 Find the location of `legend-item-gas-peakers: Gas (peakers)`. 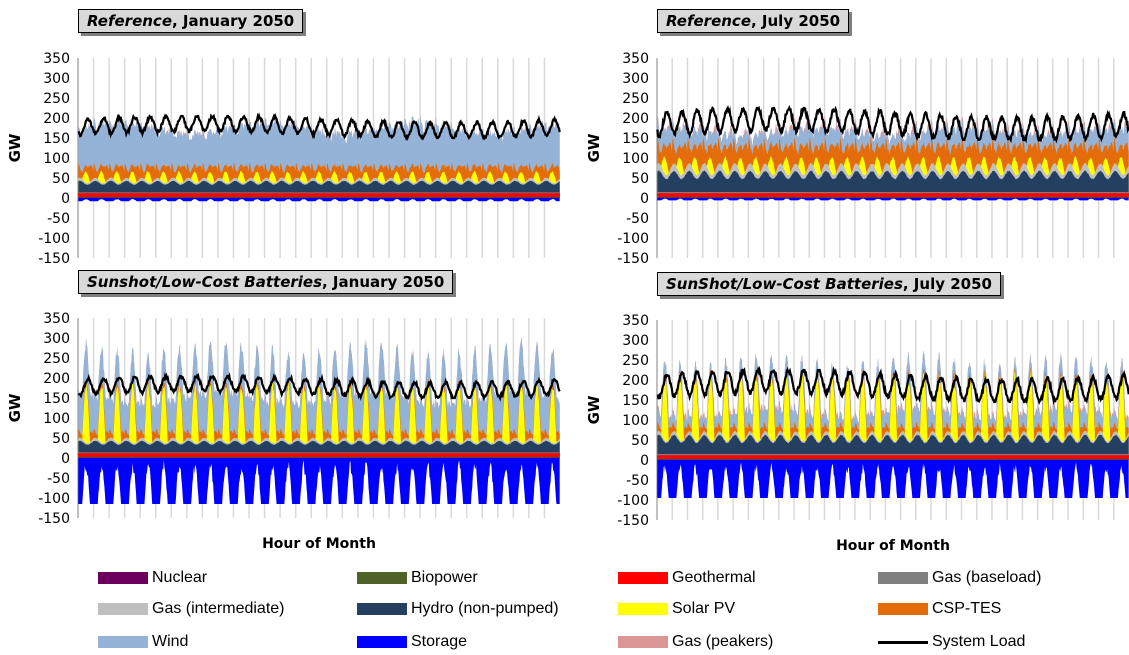

legend-item-gas-peakers: Gas (peakers) is located at coordinates (695, 642).